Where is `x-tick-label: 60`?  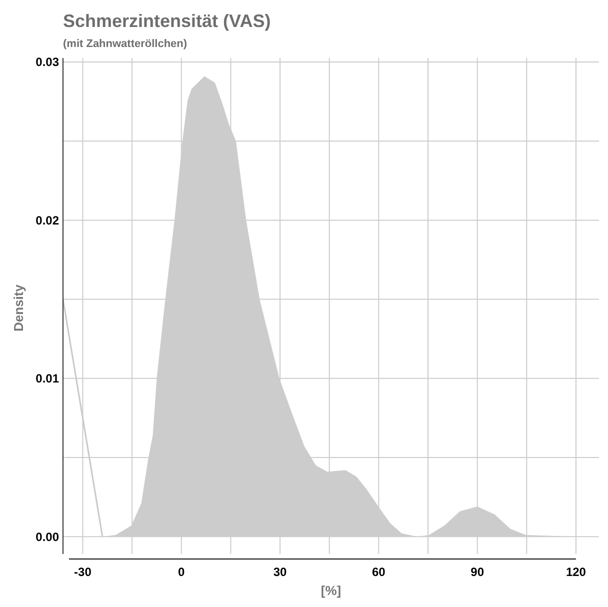
x-tick-label: 60 is located at coordinates (379, 572).